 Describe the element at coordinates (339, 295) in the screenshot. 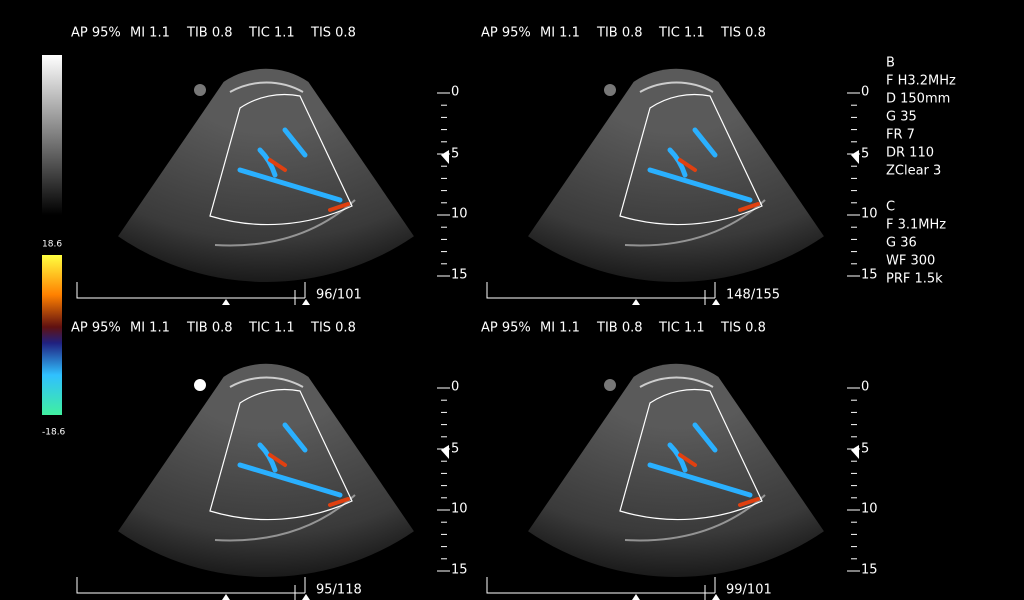

I see `frame-counter: 96/101` at that location.